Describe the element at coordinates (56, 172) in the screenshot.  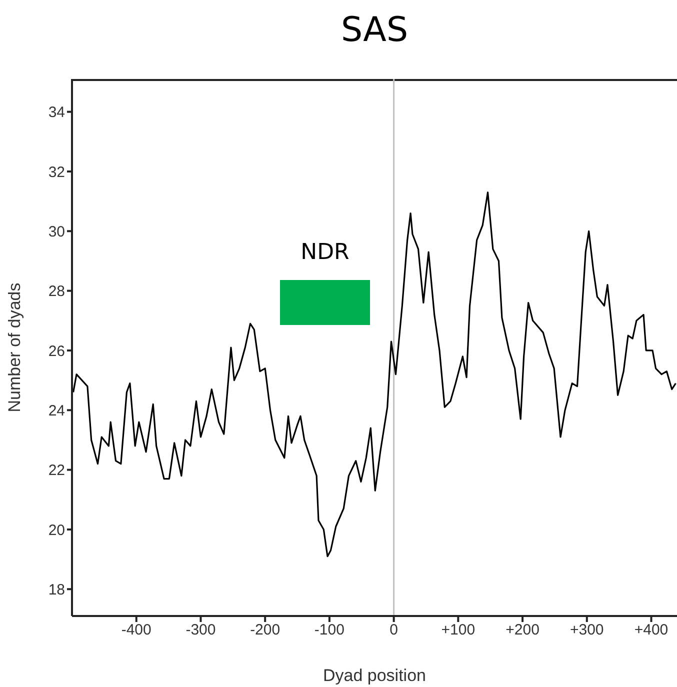
I see `y-tick-label: 32` at that location.